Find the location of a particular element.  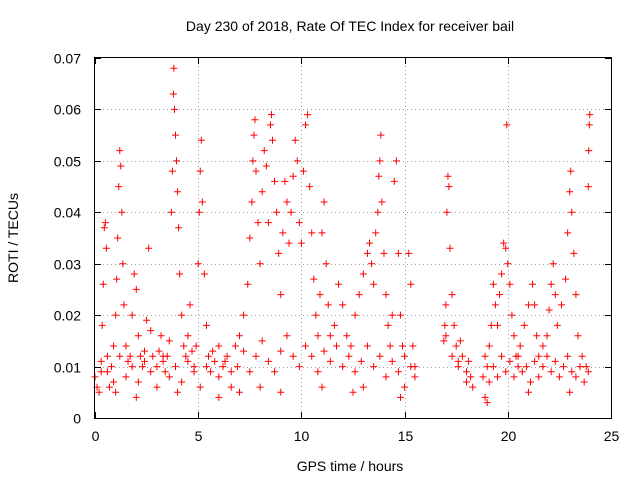

x-tick-label: 20 is located at coordinates (509, 436).